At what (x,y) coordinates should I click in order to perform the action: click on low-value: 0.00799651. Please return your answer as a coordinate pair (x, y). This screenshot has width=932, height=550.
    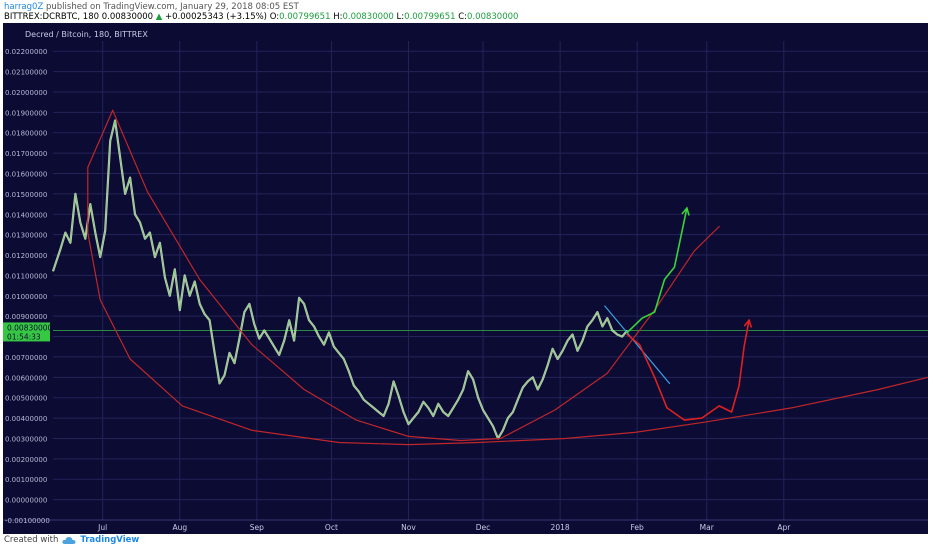
    Looking at the image, I should click on (430, 17).